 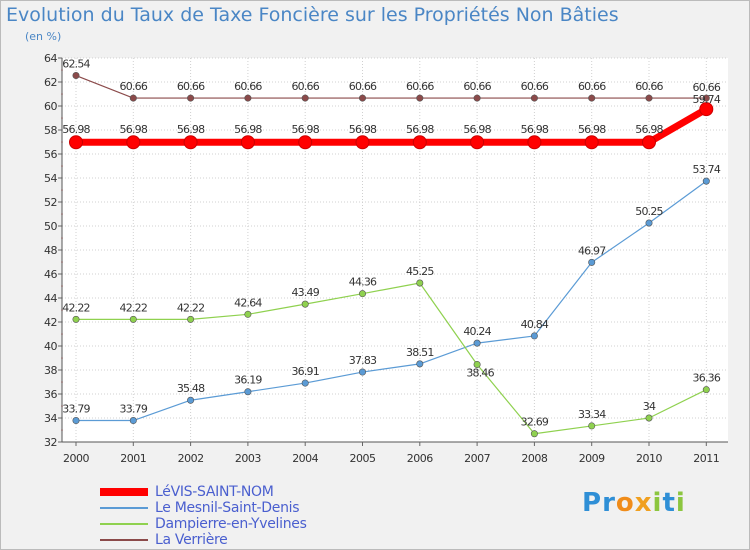 I want to click on proxiti-logo: Proxiti, so click(x=634, y=503).